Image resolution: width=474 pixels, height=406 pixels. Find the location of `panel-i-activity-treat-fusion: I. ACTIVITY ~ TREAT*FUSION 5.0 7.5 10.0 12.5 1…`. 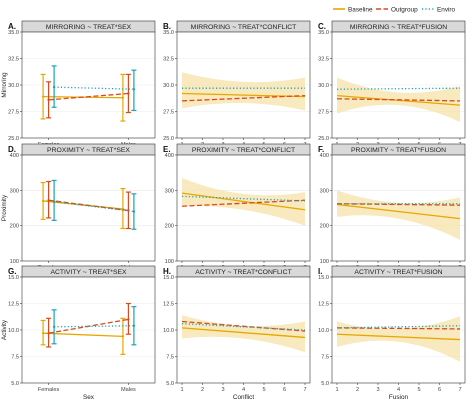

panel-i-activity-treat-fusion: I. ACTIVITY ~ TREAT*FUSION 5.0 7.5 10.0 12.5 1… is located at coordinates (392, 333).